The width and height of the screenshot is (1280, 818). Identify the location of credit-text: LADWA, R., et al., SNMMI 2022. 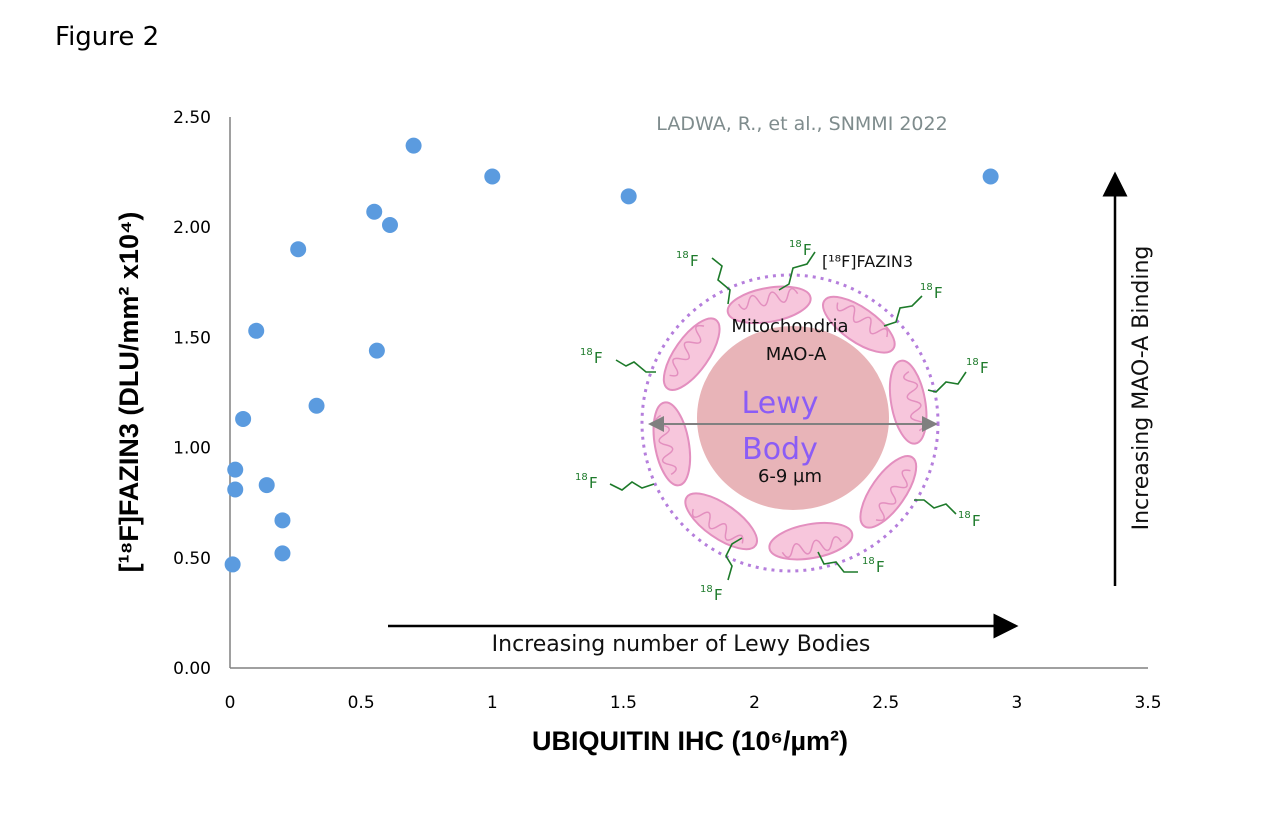
(801, 124).